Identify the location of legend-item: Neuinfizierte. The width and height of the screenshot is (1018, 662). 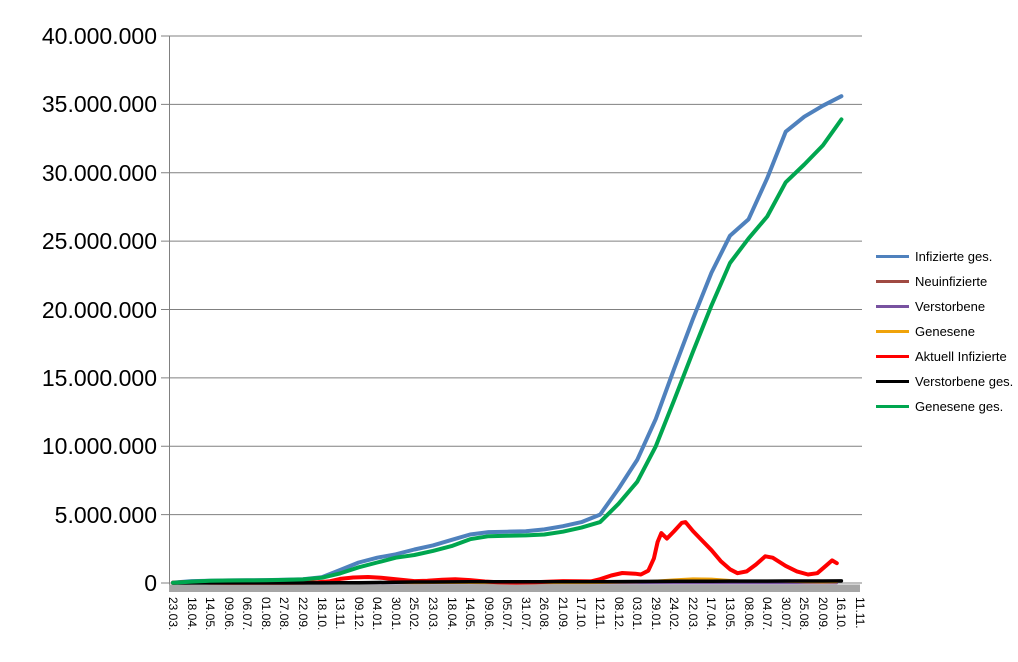
(944, 281).